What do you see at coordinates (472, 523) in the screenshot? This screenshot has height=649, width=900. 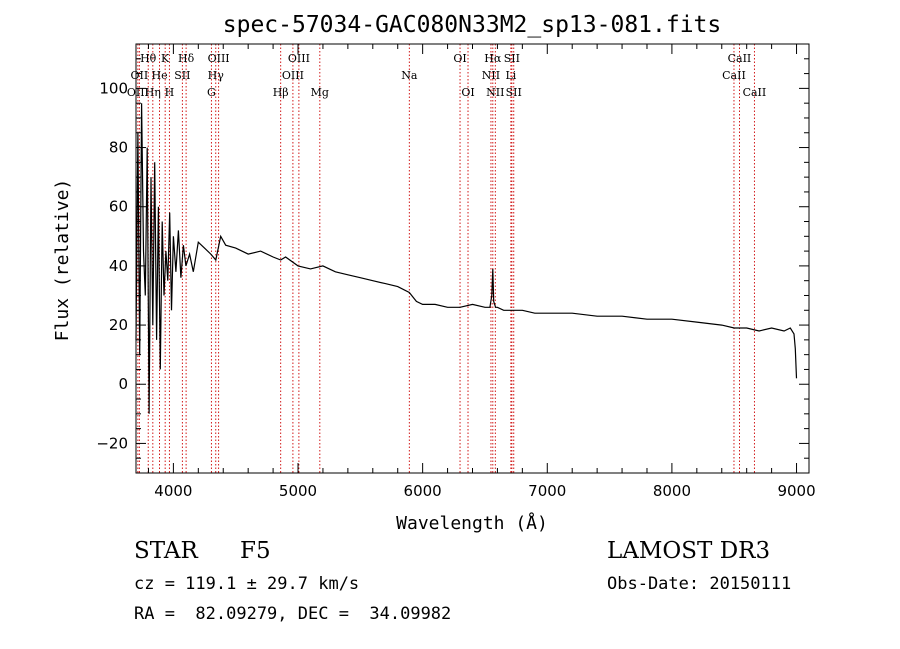 I see `x-axis-label: Wavelength (Å)` at bounding box center [472, 523].